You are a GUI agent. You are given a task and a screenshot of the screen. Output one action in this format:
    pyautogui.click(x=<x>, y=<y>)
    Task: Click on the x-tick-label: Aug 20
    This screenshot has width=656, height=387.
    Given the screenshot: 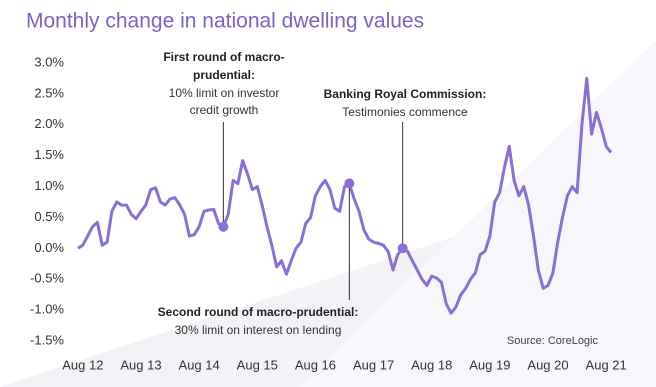 What is the action you would take?
    pyautogui.click(x=547, y=364)
    